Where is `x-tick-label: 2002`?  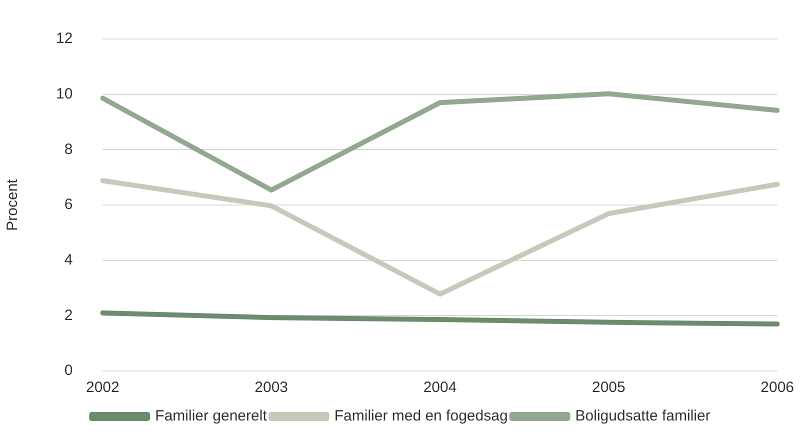
x-tick-label: 2002 is located at coordinates (103, 387).